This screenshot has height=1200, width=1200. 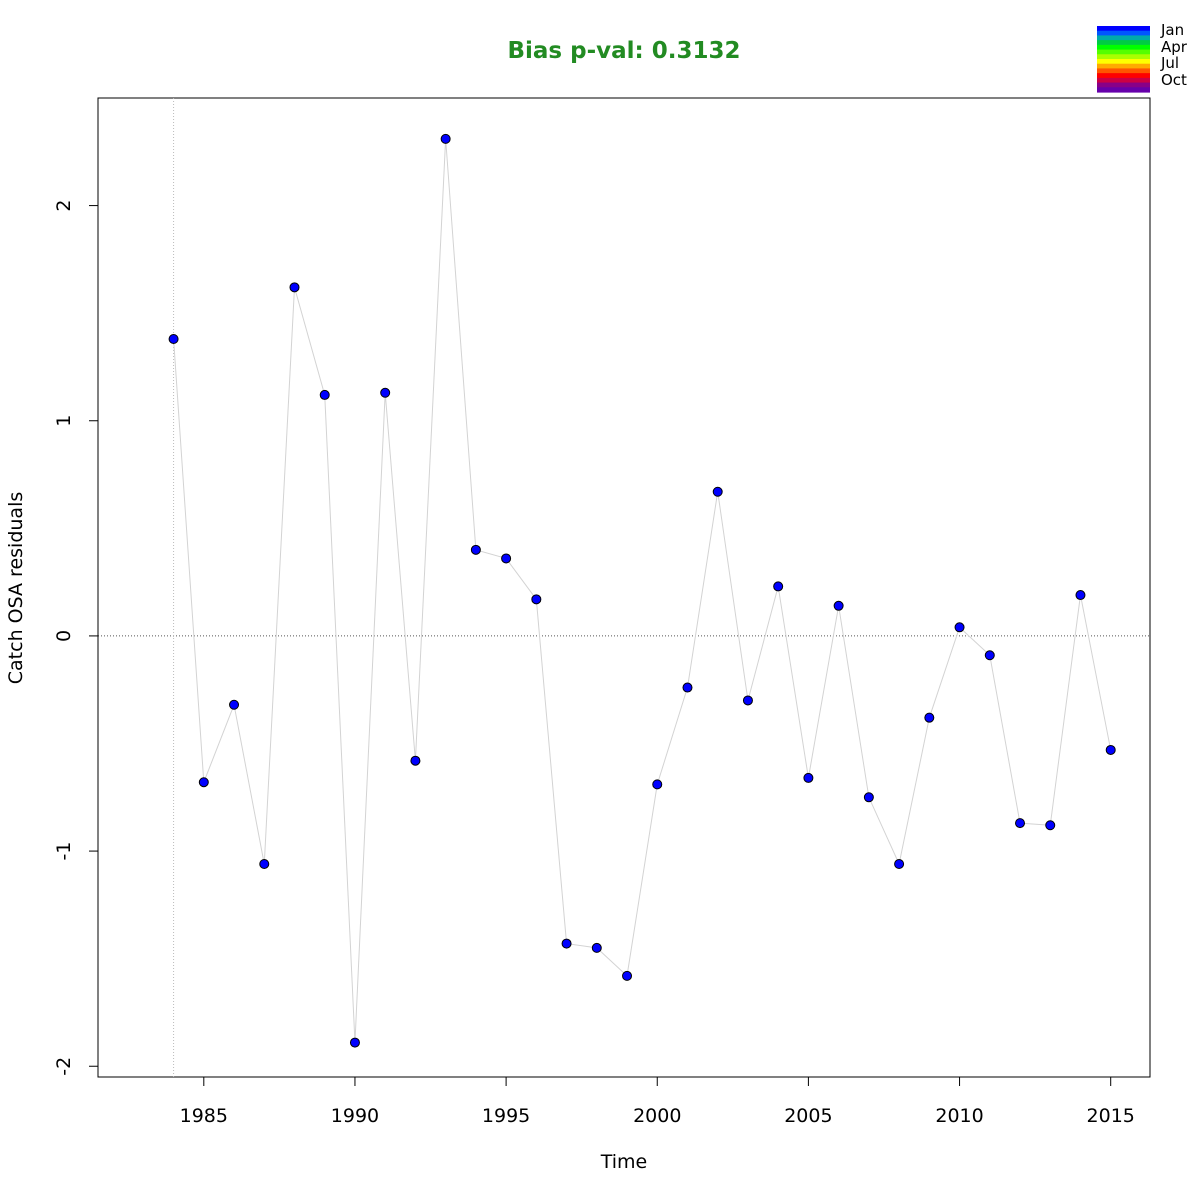 I want to click on x-tick-label: 2000, so click(x=657, y=1116).